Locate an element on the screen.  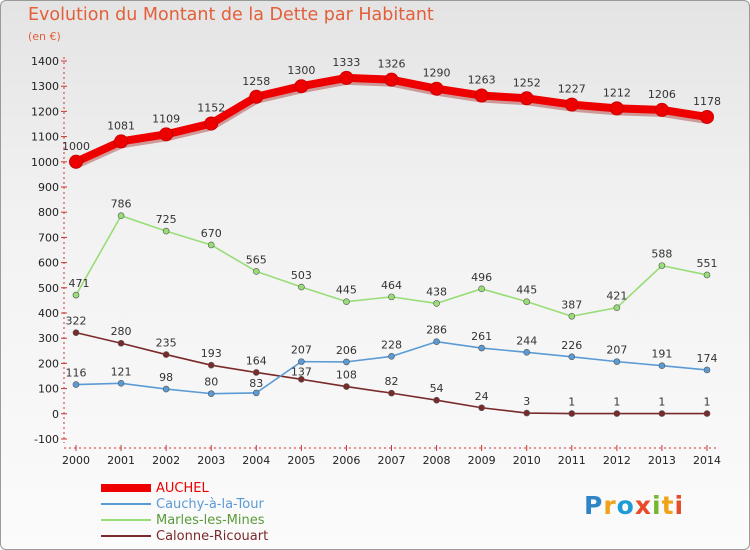
data-label: 1227 is located at coordinates (572, 89).